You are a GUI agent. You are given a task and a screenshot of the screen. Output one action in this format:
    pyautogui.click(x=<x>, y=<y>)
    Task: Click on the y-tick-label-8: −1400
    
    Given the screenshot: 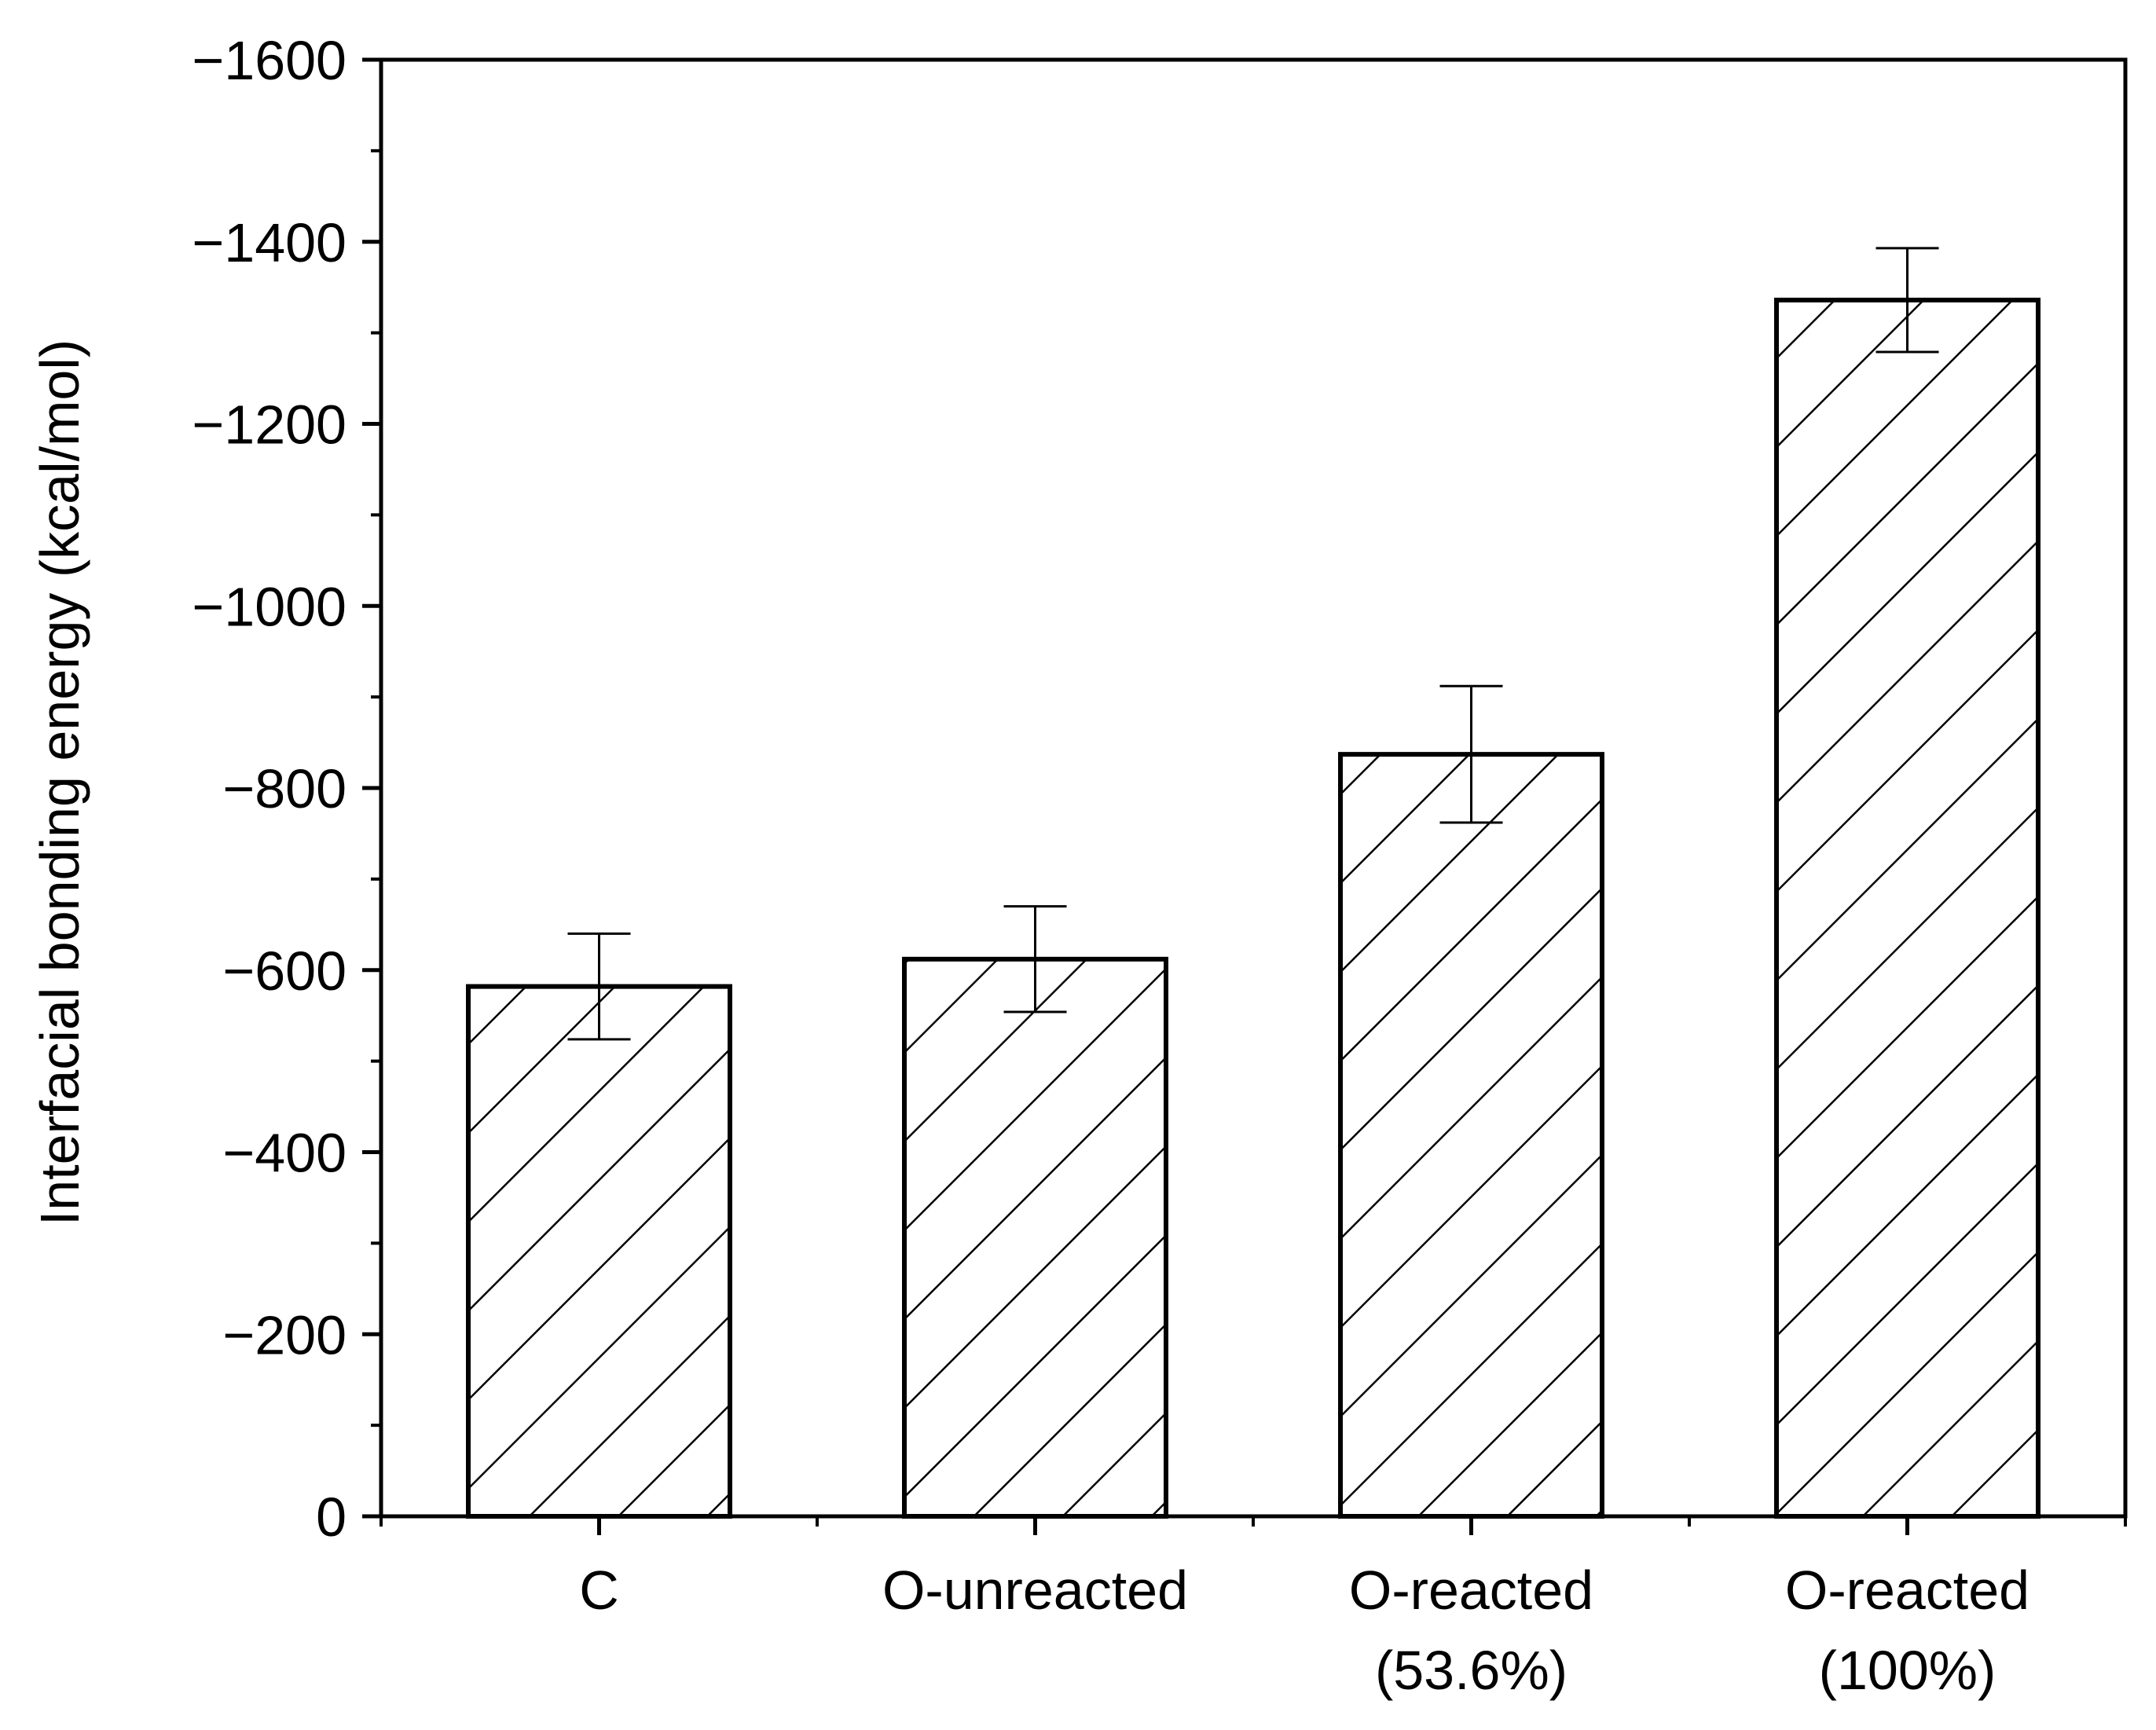 What is the action you would take?
    pyautogui.click(x=269, y=243)
    